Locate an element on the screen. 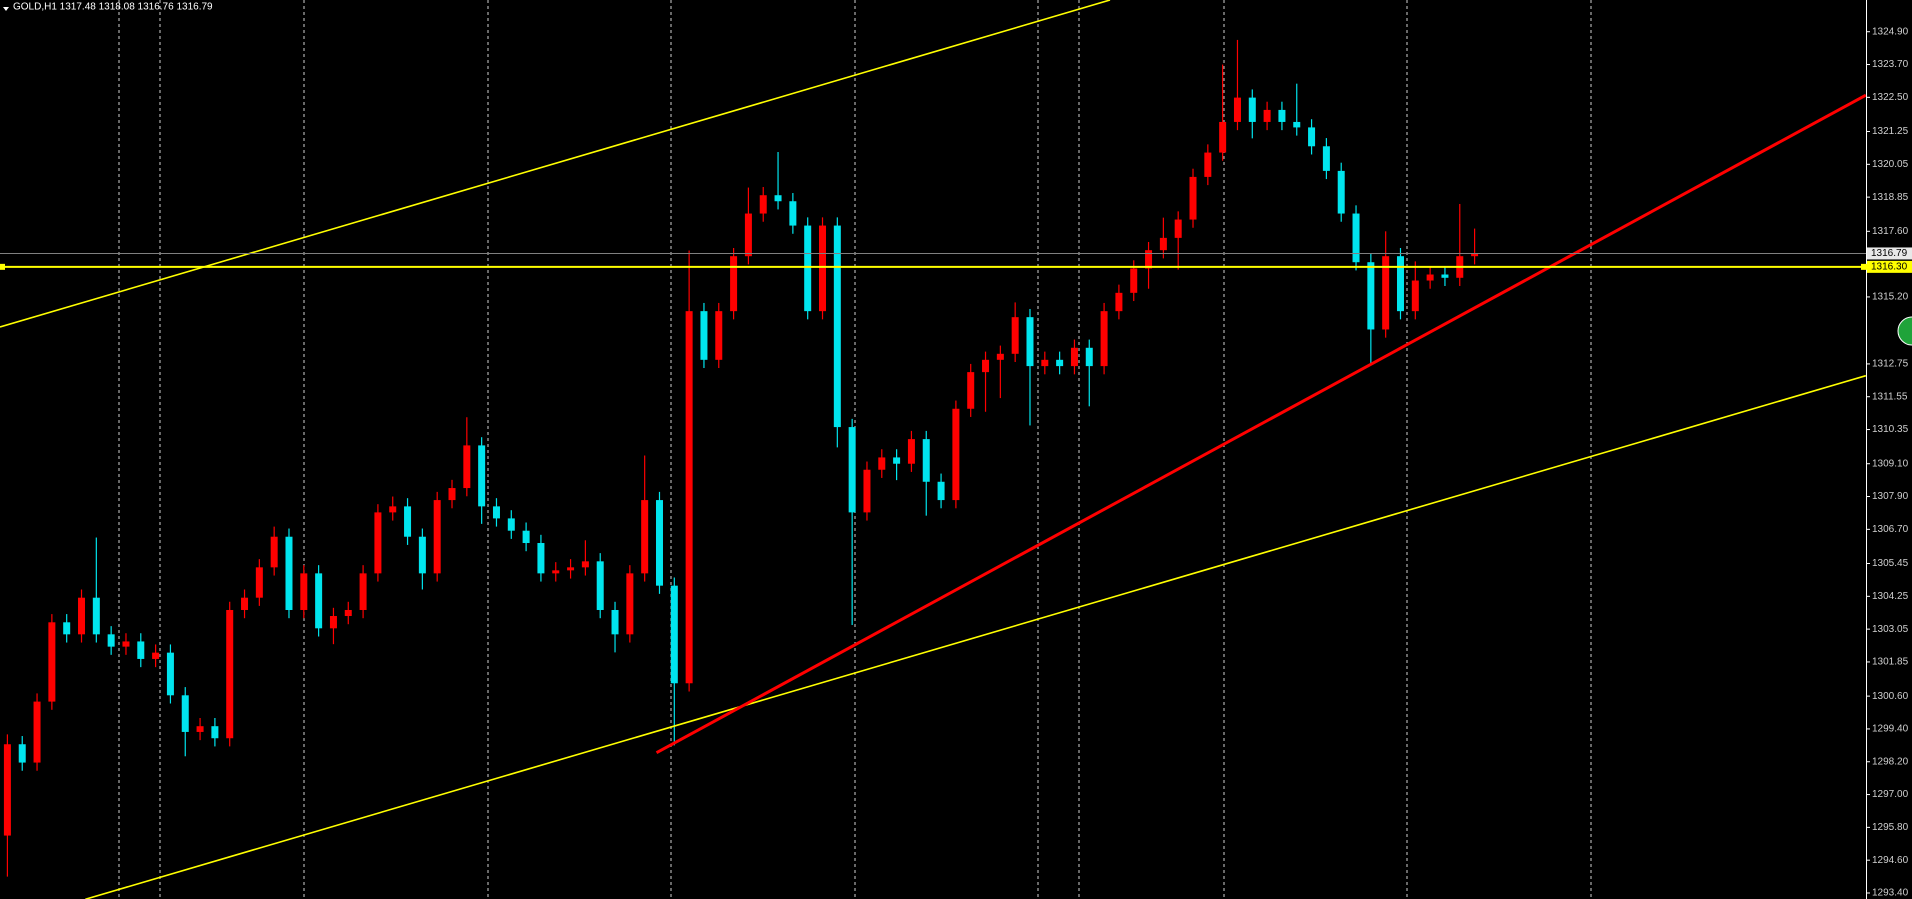 The height and width of the screenshot is (899, 1912). price-label-box is located at coordinates (1889, 253).